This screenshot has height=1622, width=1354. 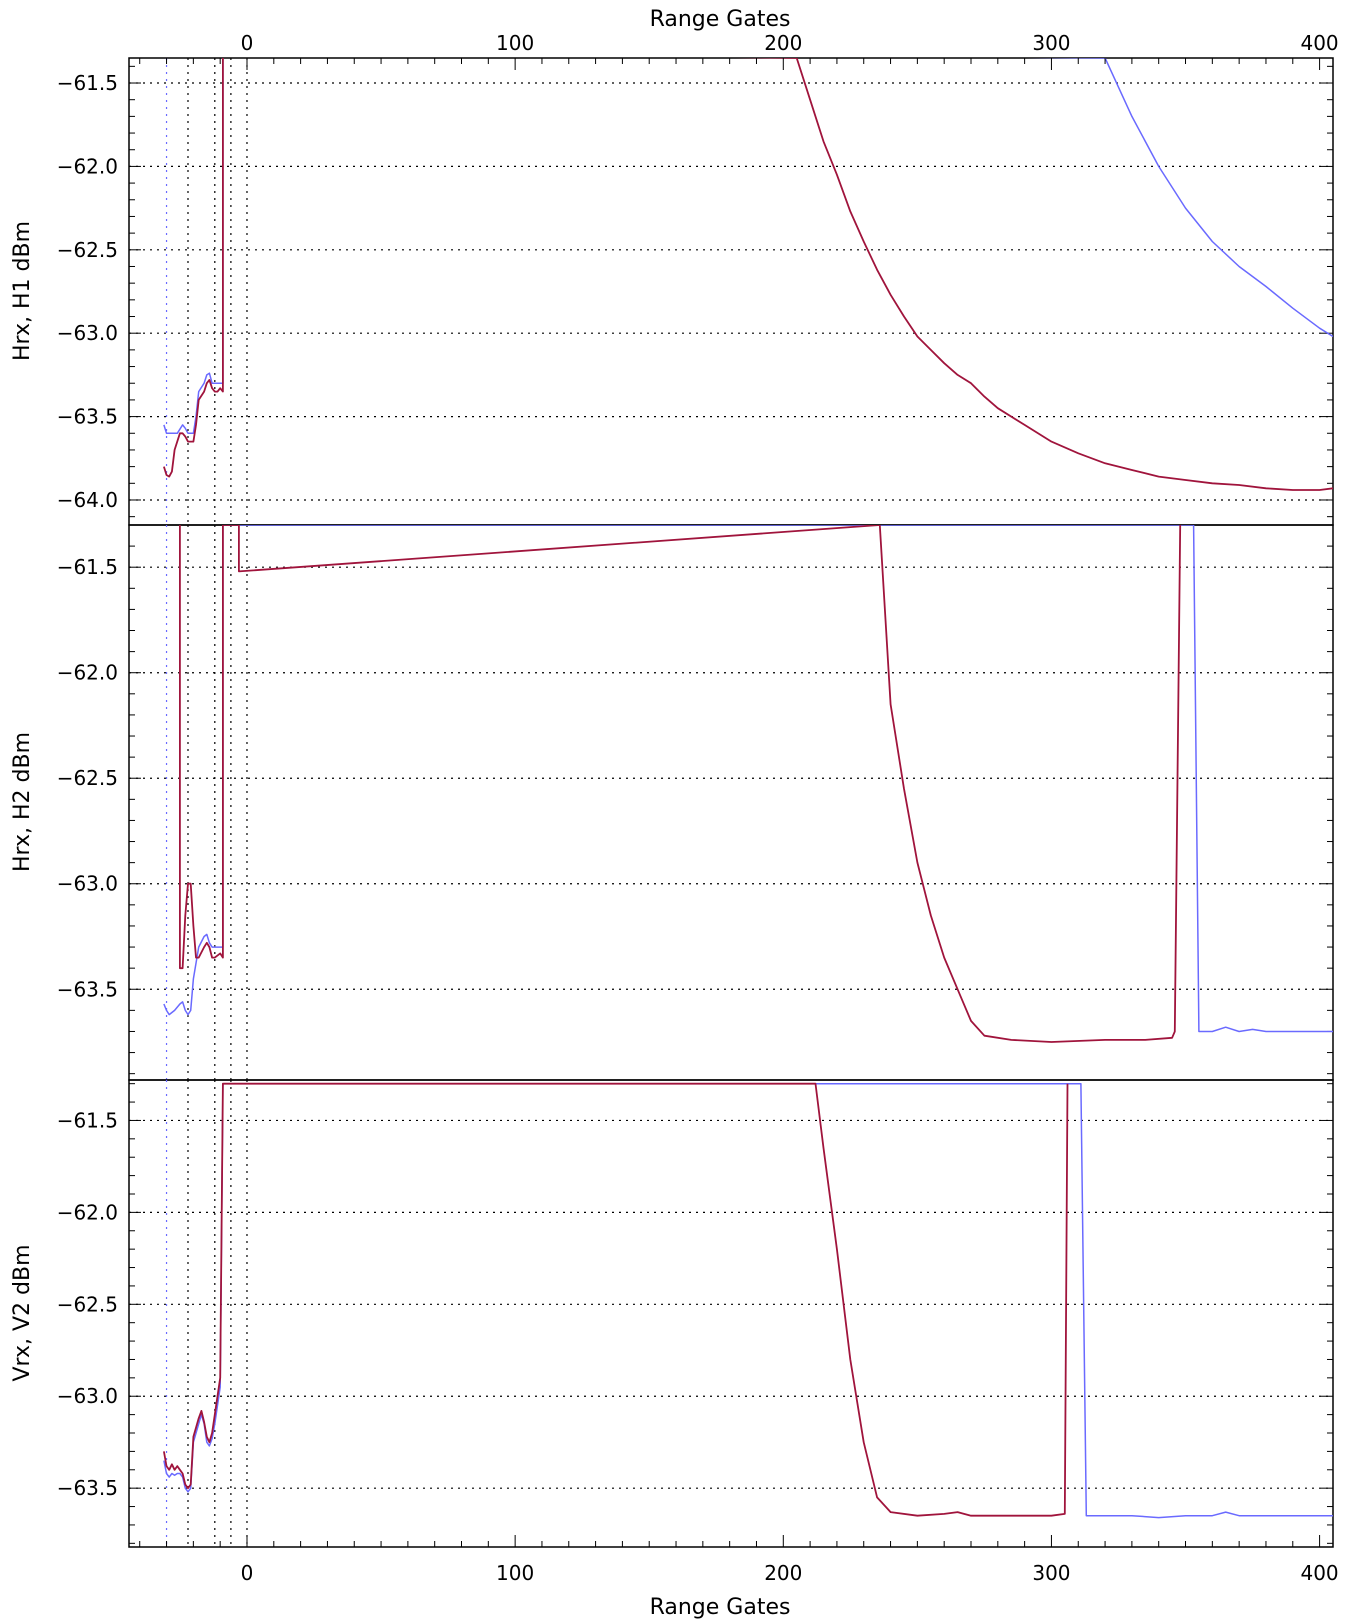 I want to click on top-x-tick-label: 0, so click(x=247, y=43).